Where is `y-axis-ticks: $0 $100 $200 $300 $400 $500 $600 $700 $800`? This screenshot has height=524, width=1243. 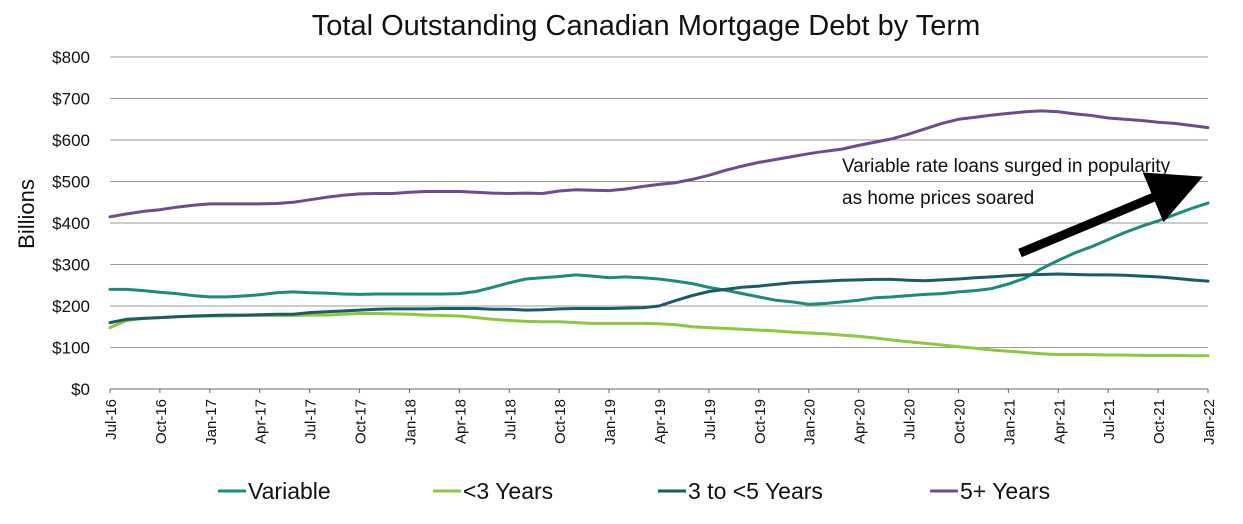 y-axis-ticks: $0 $100 $200 $300 $400 $500 $600 $700 $800 is located at coordinates (71, 223).